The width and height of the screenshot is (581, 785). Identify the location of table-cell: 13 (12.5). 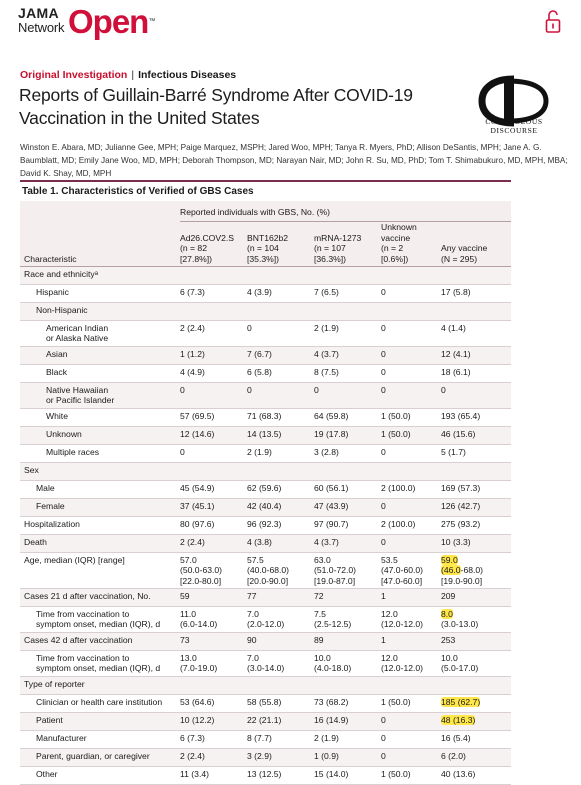
(280, 775).